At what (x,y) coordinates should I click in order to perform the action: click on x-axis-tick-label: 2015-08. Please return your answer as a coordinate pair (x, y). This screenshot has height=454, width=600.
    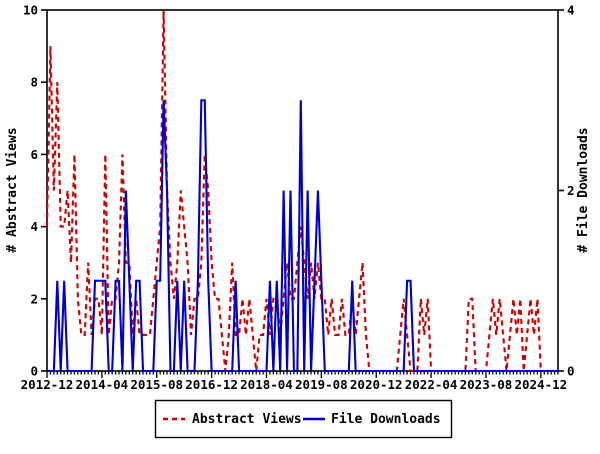
    Looking at the image, I should click on (156, 384).